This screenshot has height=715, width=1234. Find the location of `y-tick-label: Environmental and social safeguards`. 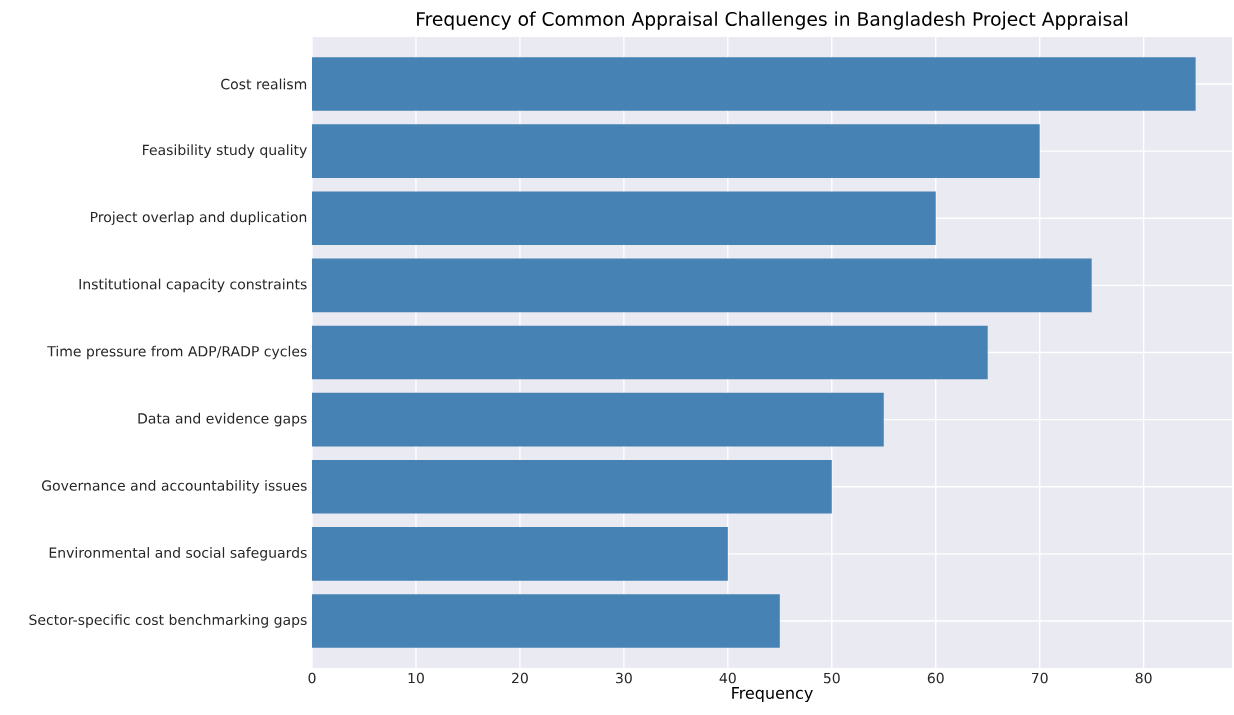

y-tick-label: Environmental and social safeguards is located at coordinates (178, 554).